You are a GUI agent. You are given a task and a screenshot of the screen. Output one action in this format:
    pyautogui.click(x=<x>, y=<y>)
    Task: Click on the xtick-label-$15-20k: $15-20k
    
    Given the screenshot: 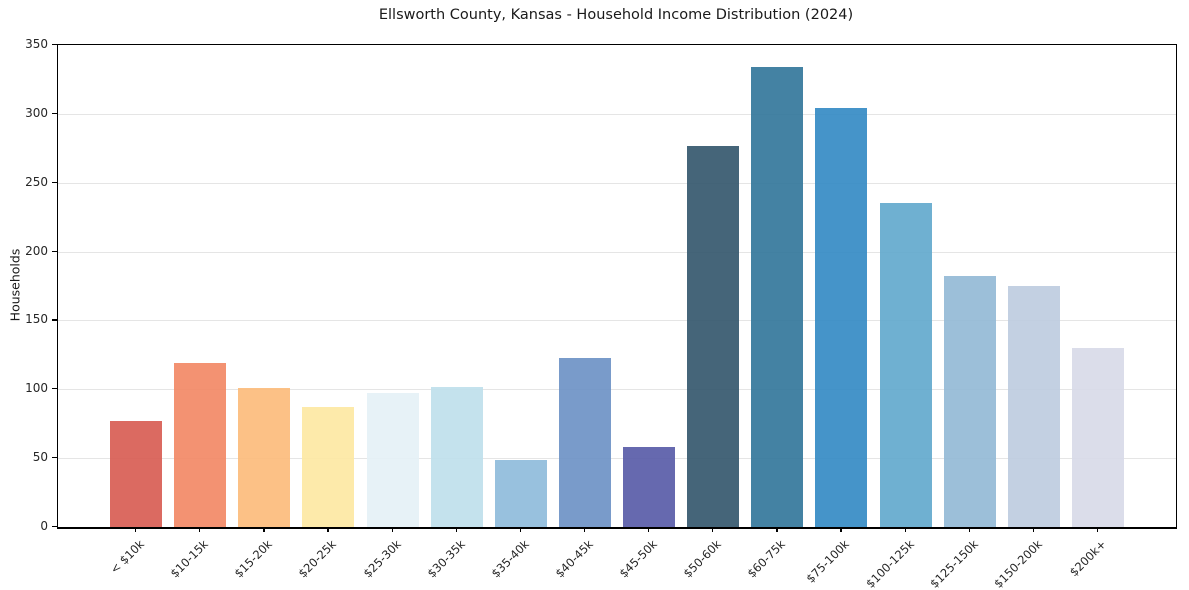 What is the action you would take?
    pyautogui.click(x=253, y=559)
    